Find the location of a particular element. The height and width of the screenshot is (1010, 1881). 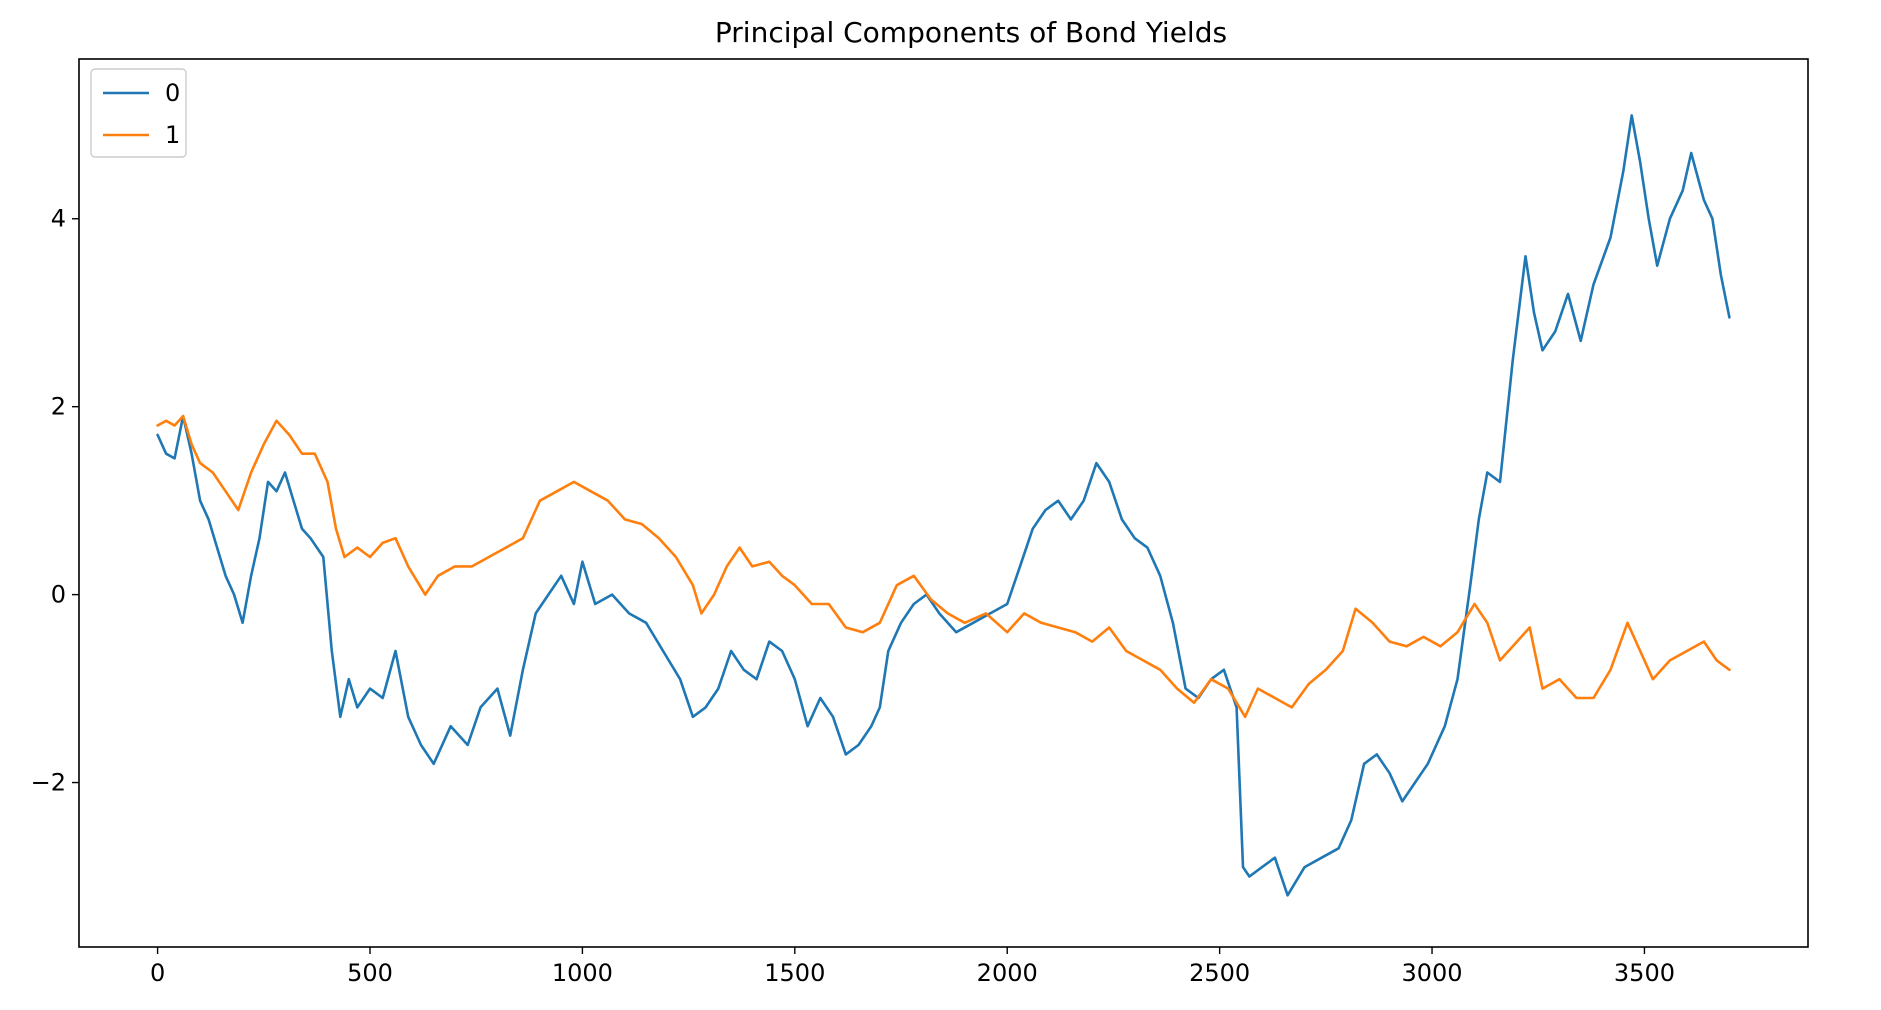

x-tick-label: 1000 is located at coordinates (582, 973).